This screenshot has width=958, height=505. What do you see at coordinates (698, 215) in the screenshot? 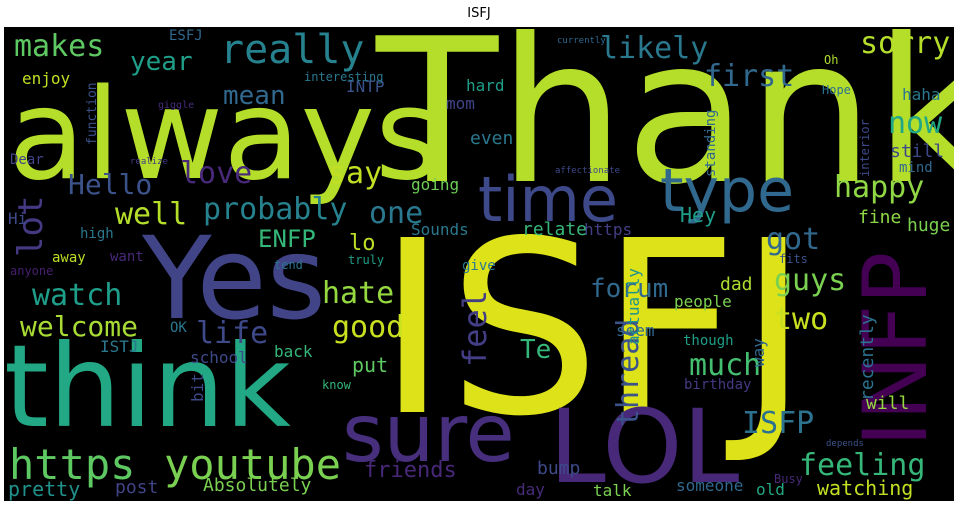
I see `word-hey: Hey` at bounding box center [698, 215].